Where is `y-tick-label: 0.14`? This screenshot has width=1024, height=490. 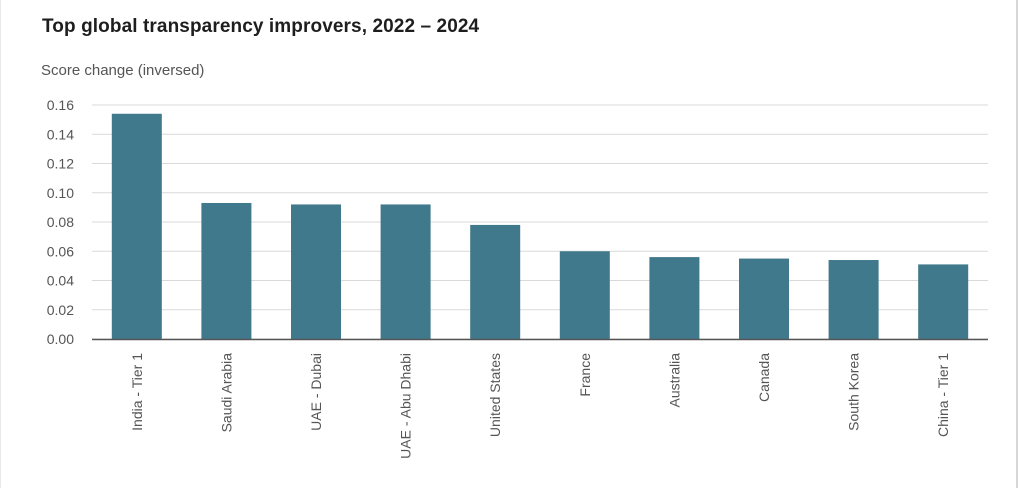 y-tick-label: 0.14 is located at coordinates (60, 134).